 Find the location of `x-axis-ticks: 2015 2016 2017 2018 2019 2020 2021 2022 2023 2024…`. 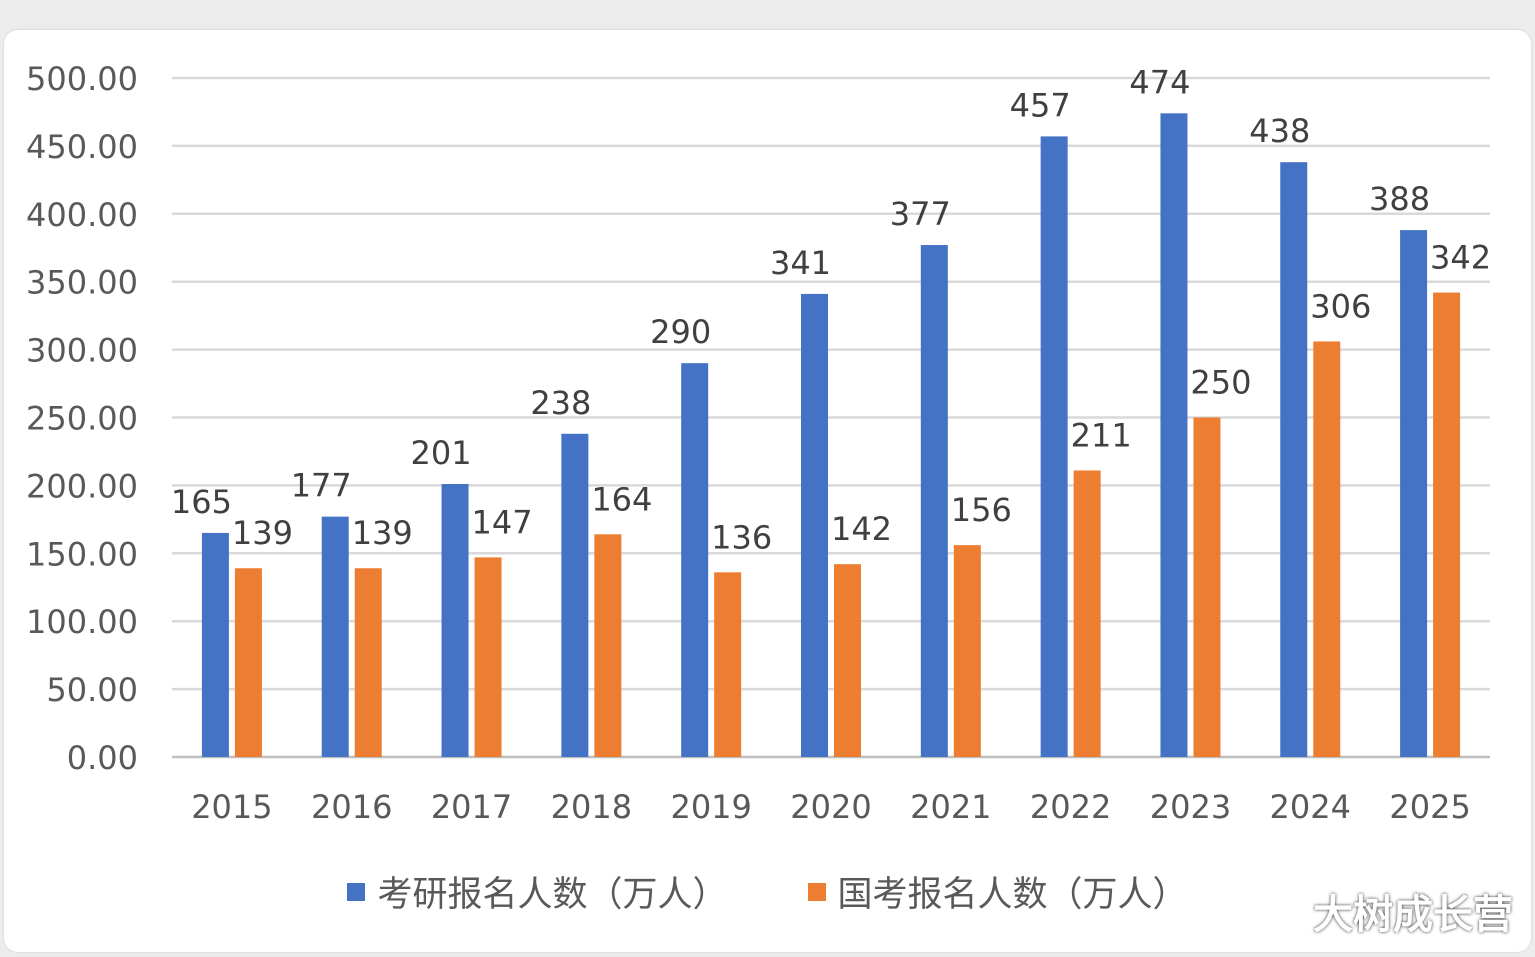

x-axis-ticks: 2015 2016 2017 2018 2019 2020 2021 2022 2023 2024… is located at coordinates (831, 807).